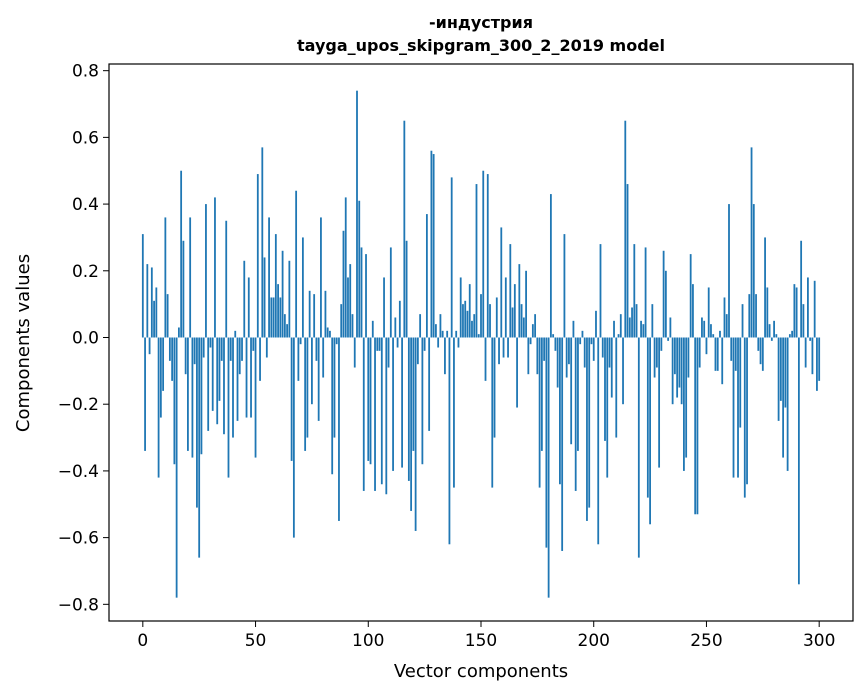 The height and width of the screenshot is (696, 867). Describe the element at coordinates (142, 641) in the screenshot. I see `x-tick-label-0: 0` at that location.